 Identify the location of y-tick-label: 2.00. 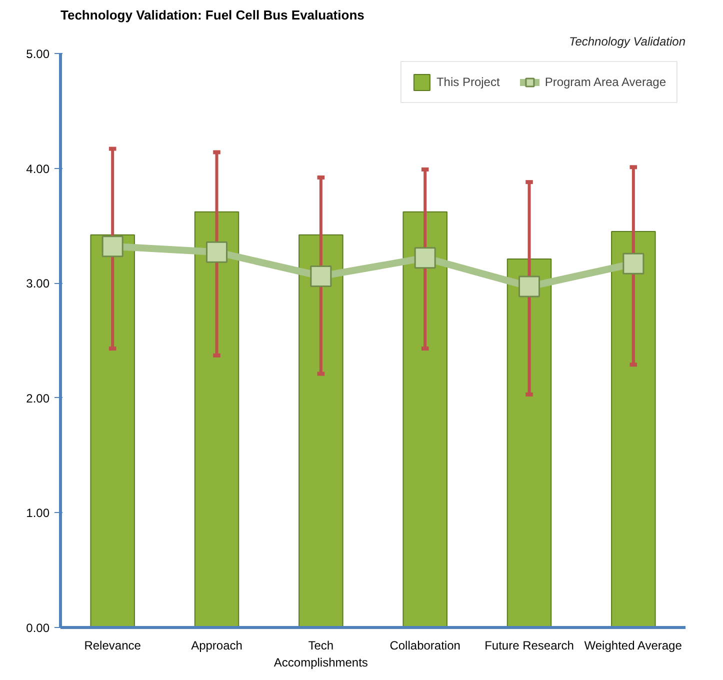
(38, 398).